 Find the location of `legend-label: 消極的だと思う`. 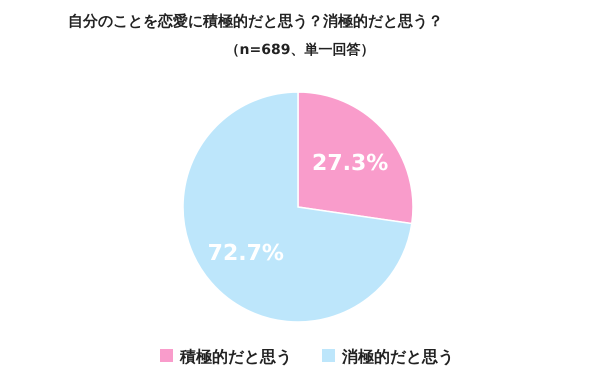

legend-label: 消極的だと思う is located at coordinates (397, 356).